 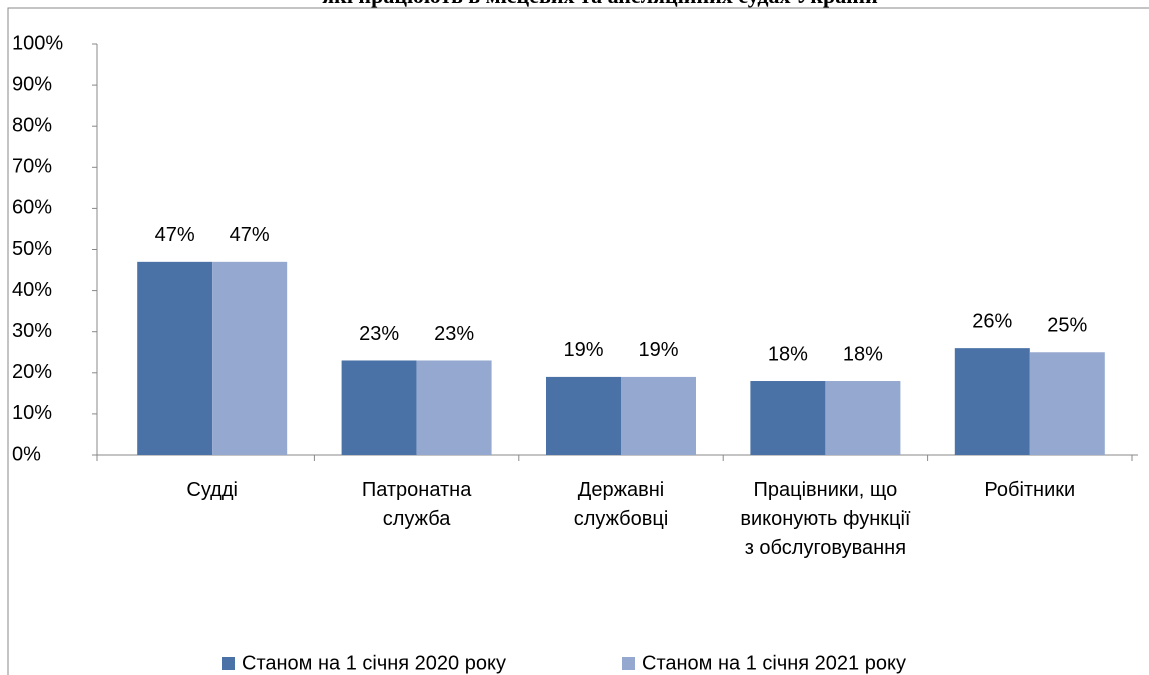 What do you see at coordinates (32, 290) in the screenshot?
I see `y-tick-label: 40%` at bounding box center [32, 290].